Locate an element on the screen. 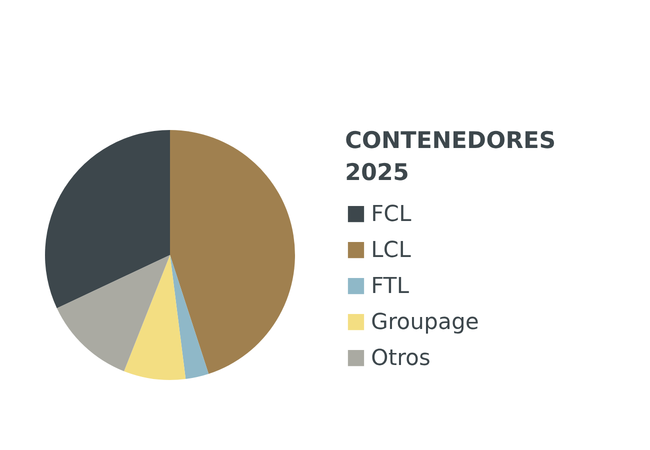 The image size is (650, 450). legend-label: LCL is located at coordinates (391, 250).